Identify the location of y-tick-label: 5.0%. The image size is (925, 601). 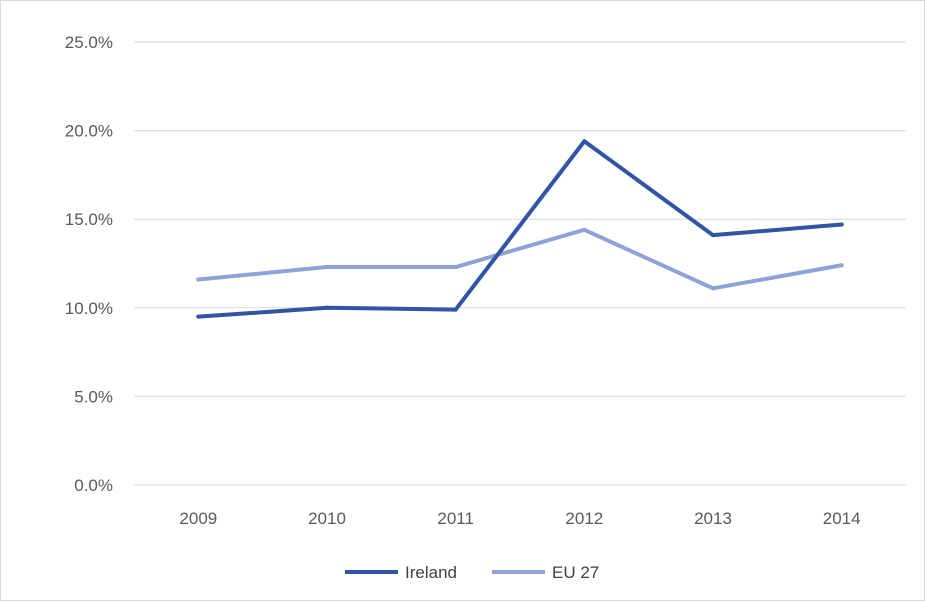
(93, 396).